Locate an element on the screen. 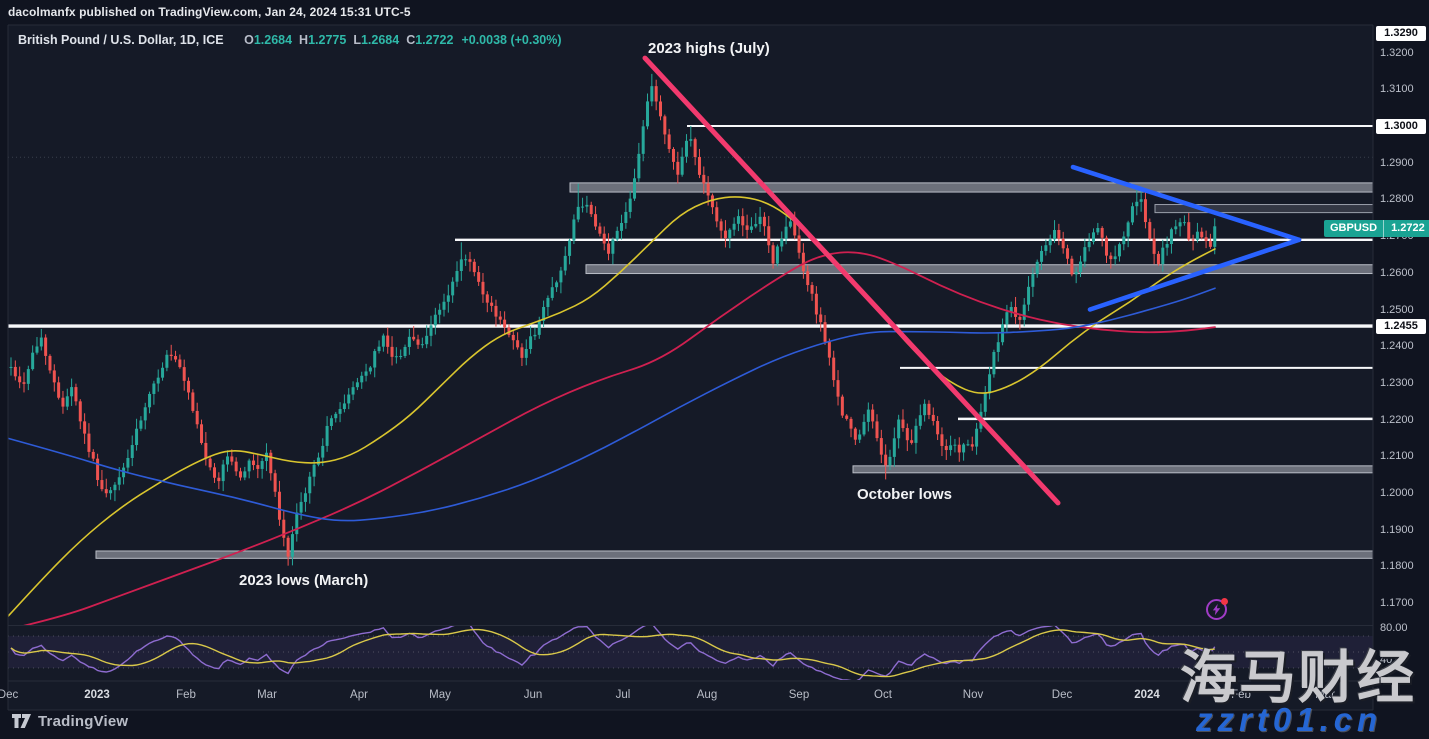 The height and width of the screenshot is (739, 1429). price-tick-label: 1.2500 is located at coordinates (1397, 309).